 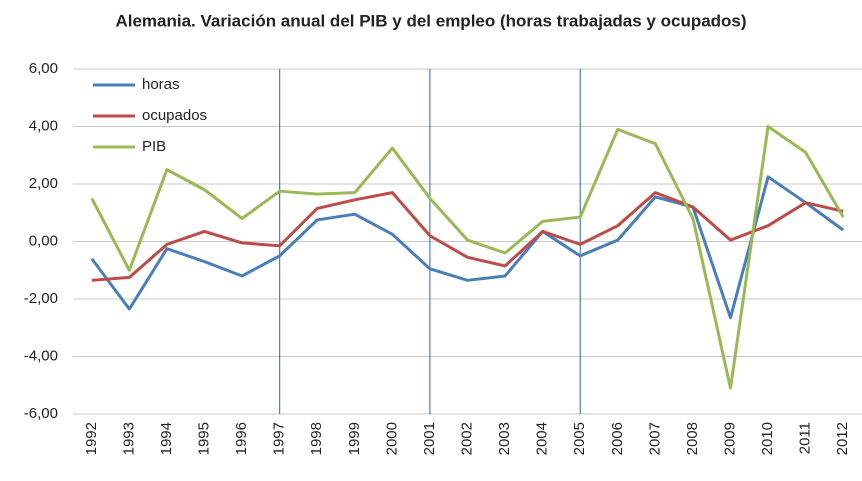 What do you see at coordinates (429, 438) in the screenshot?
I see `x-tick-label: 2001` at bounding box center [429, 438].